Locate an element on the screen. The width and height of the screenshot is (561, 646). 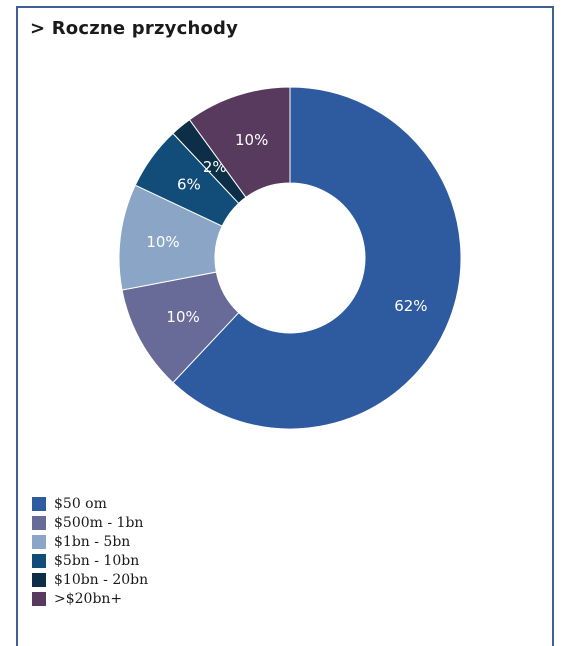
legend-item: $5bn - 10bn is located at coordinates (90, 560).